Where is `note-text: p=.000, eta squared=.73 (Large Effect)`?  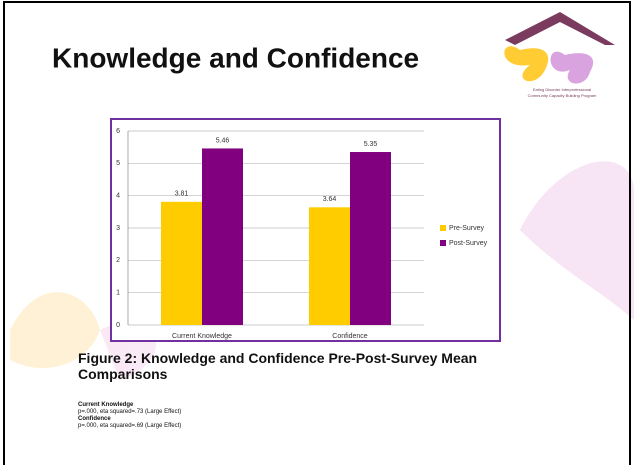
note-text: p=.000, eta squared=.73 (Large Effect) is located at coordinates (130, 412).